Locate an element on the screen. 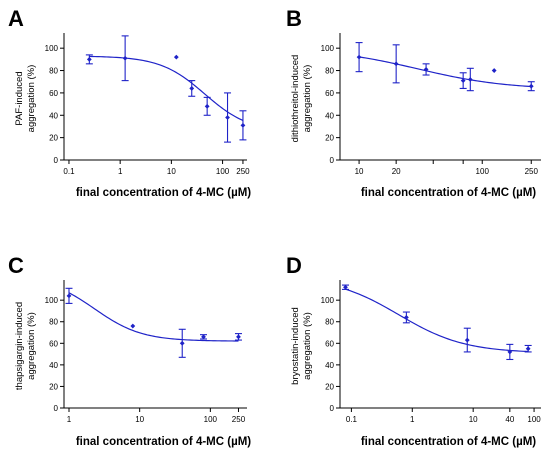 The width and height of the screenshot is (550, 460). panel-label: D is located at coordinates (294, 265).